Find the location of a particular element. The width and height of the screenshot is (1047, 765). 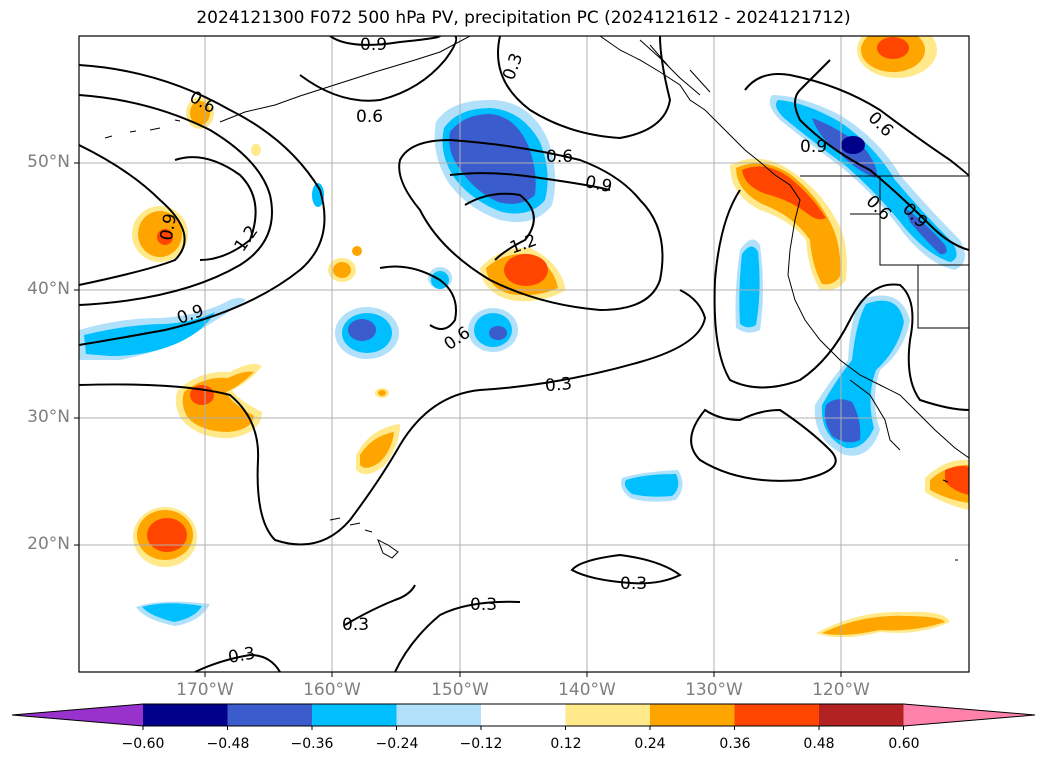

colorbar-tick-label: 0.36 is located at coordinates (735, 744).